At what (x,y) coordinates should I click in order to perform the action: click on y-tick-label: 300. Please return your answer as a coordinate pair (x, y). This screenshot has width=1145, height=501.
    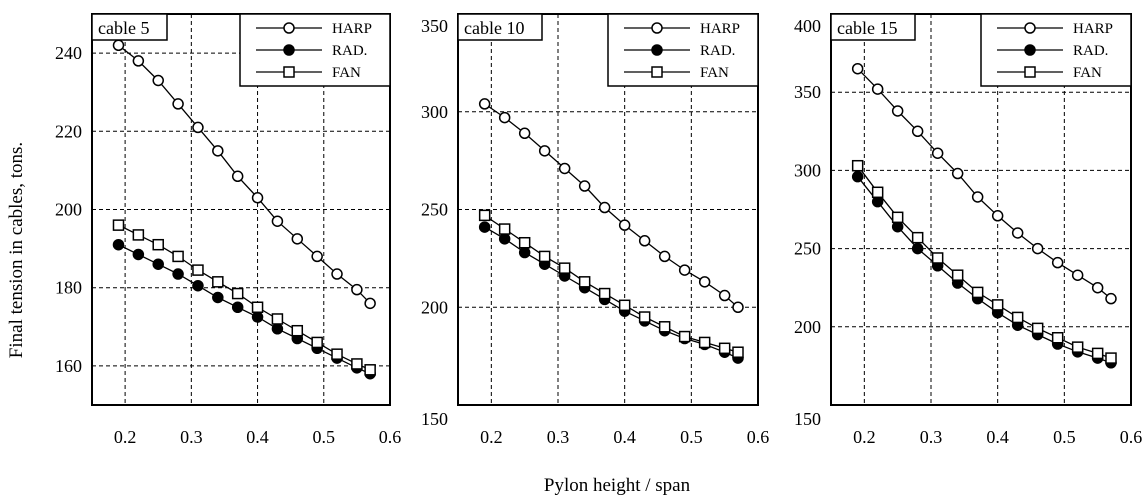
    Looking at the image, I should click on (434, 112).